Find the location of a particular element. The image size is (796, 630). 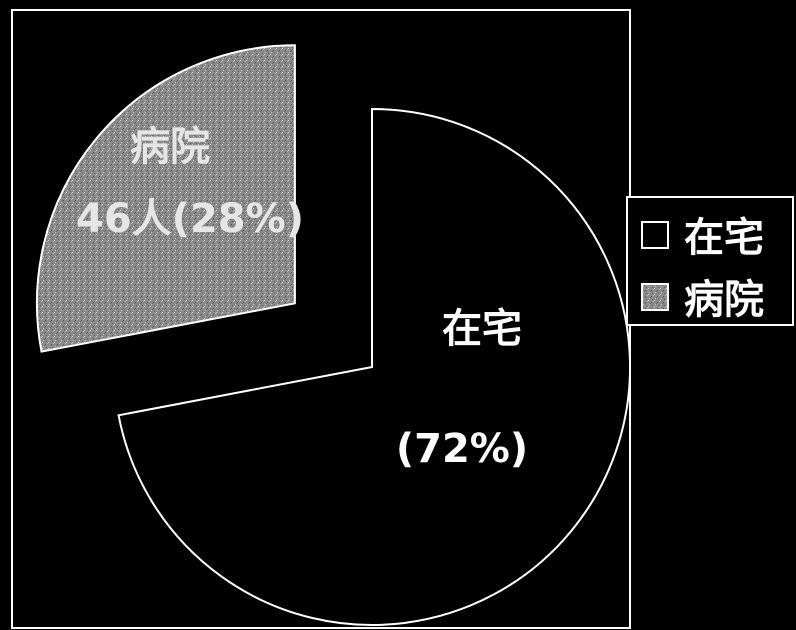

legend-swatch-hospital is located at coordinates (655, 297).